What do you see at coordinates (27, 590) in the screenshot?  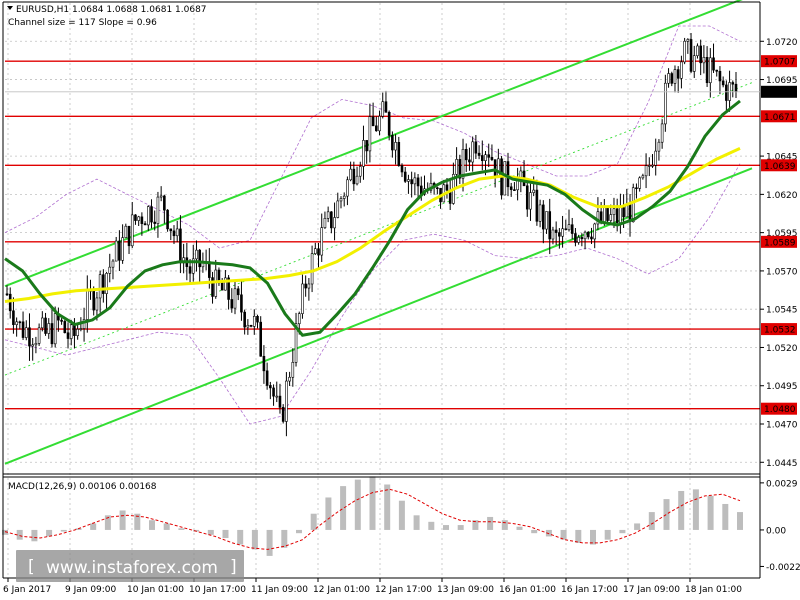 I see `time-tick-label: 6 Jan 2017` at bounding box center [27, 590].